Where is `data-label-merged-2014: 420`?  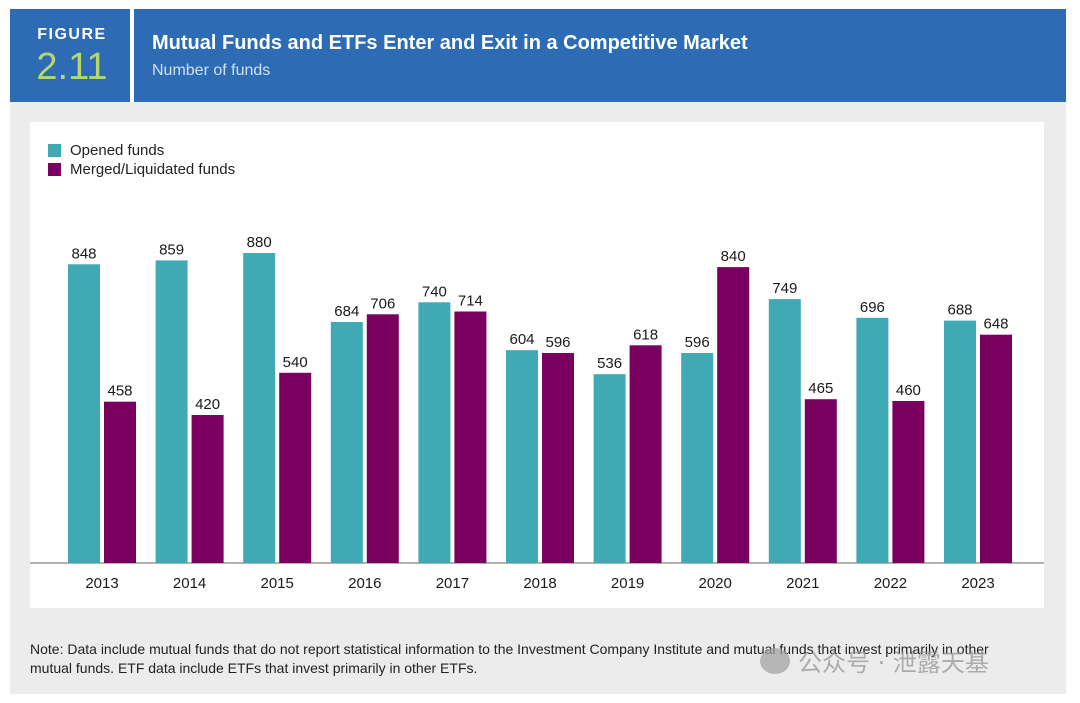
data-label-merged-2014: 420 is located at coordinates (207, 404).